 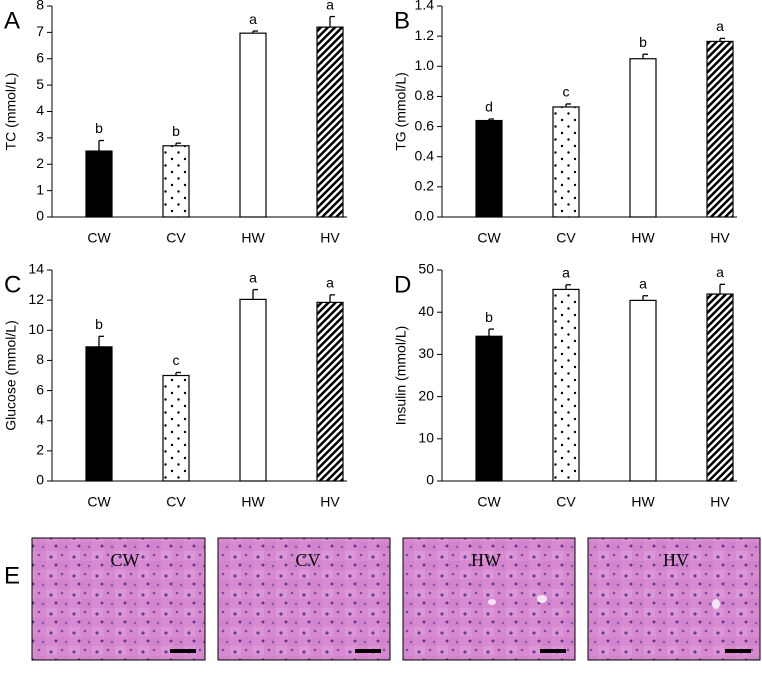 What do you see at coordinates (426, 269) in the screenshot?
I see `y-tick-label: 50` at bounding box center [426, 269].